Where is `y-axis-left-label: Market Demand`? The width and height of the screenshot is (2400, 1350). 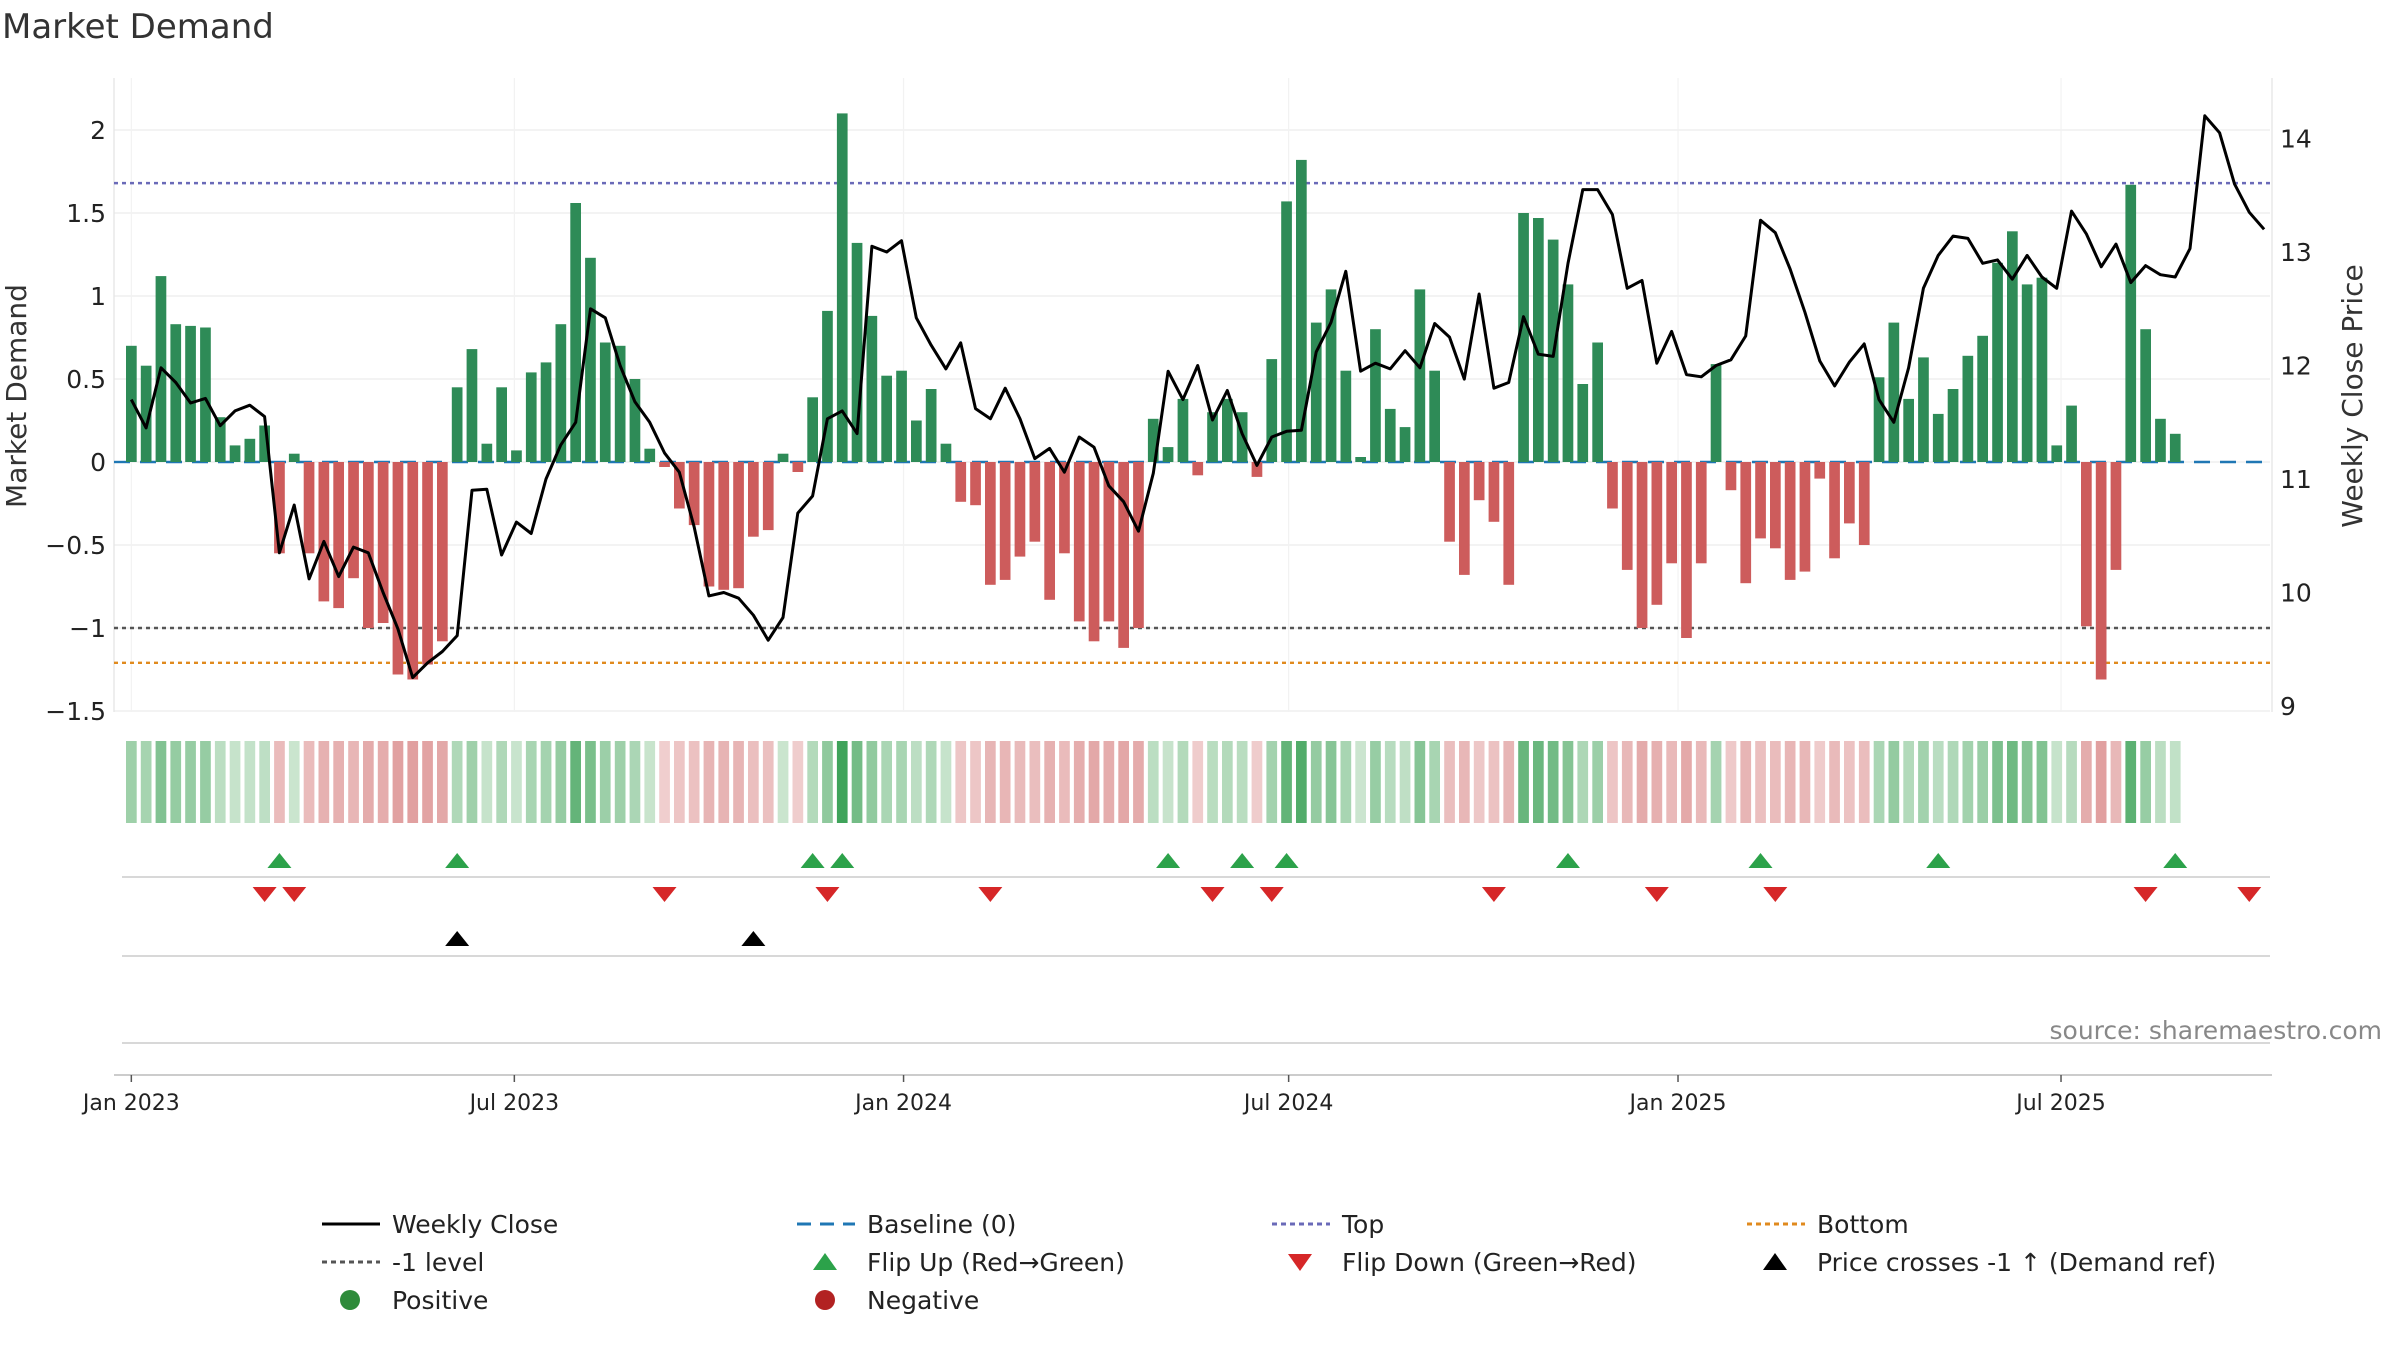
y-axis-left-label: Market Demand is located at coordinates (16, 396).